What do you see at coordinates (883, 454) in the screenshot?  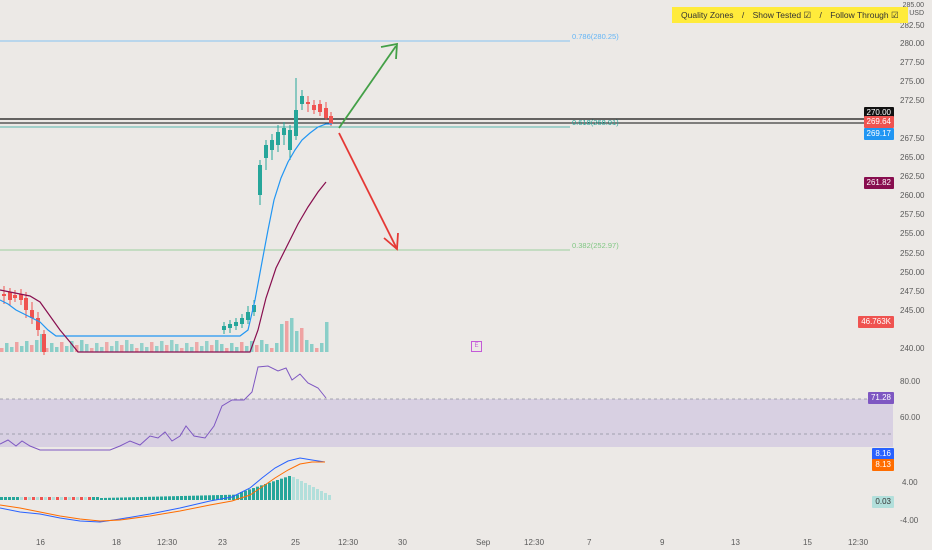 I see `macd-line-tag: 8.16` at bounding box center [883, 454].